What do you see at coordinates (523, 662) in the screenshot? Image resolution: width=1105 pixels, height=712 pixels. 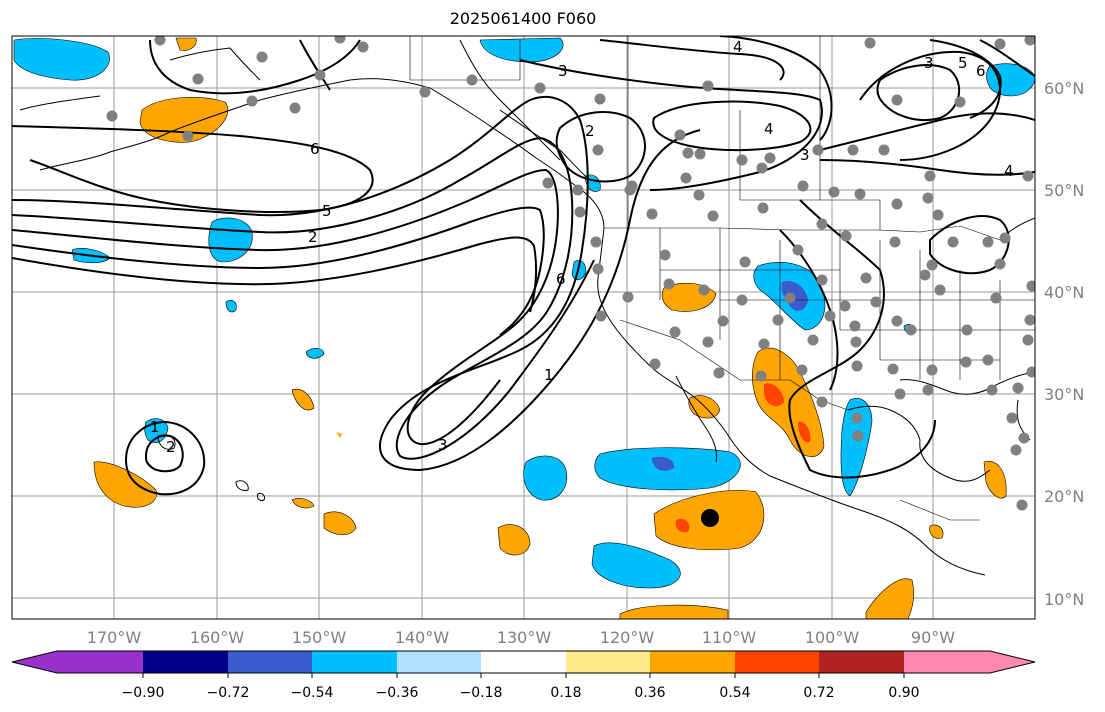 I see `colorbar-outline` at bounding box center [523, 662].